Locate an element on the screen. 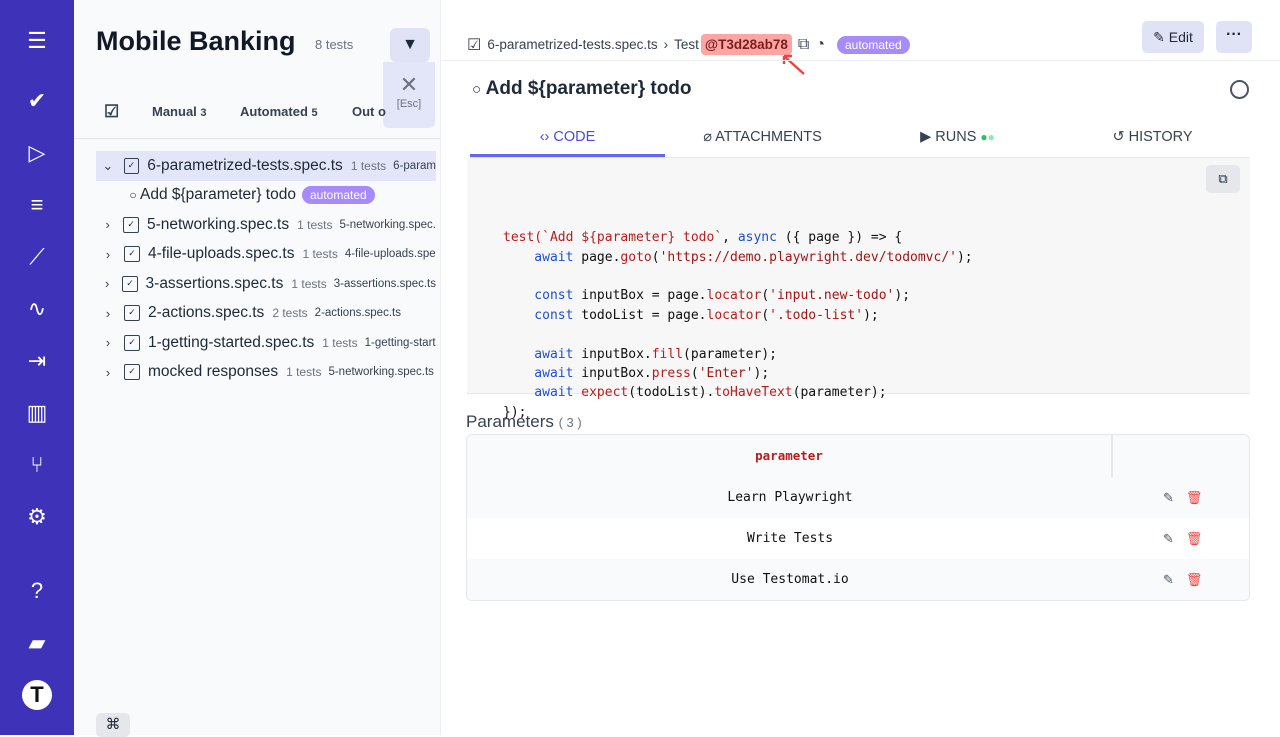  chevron-down-icon: ⌄ is located at coordinates (108, 165).